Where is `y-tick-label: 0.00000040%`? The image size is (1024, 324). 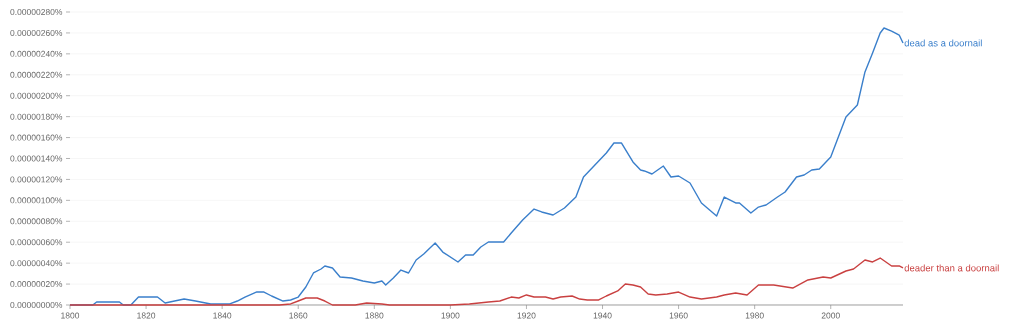
y-tick-label: 0.00000040% is located at coordinates (36, 263).